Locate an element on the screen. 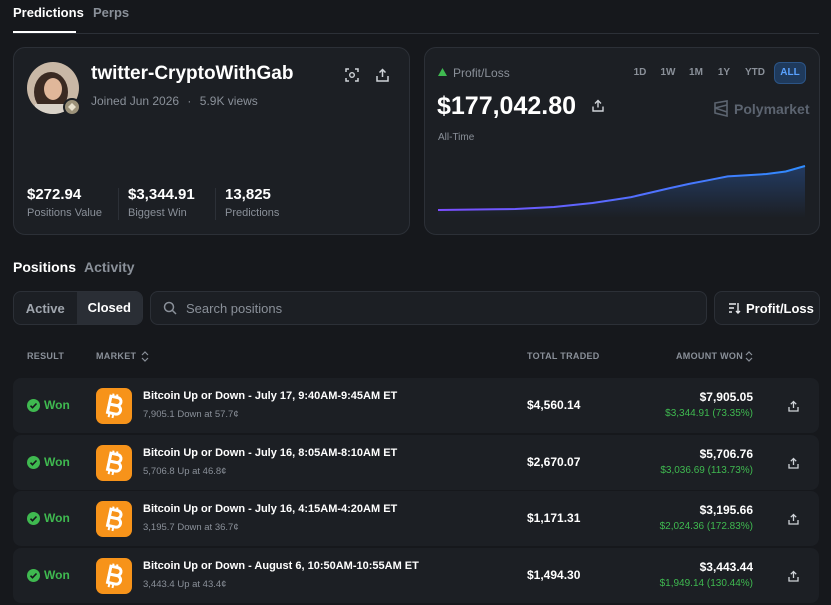  sort-button: Profit/Loss is located at coordinates (767, 308).